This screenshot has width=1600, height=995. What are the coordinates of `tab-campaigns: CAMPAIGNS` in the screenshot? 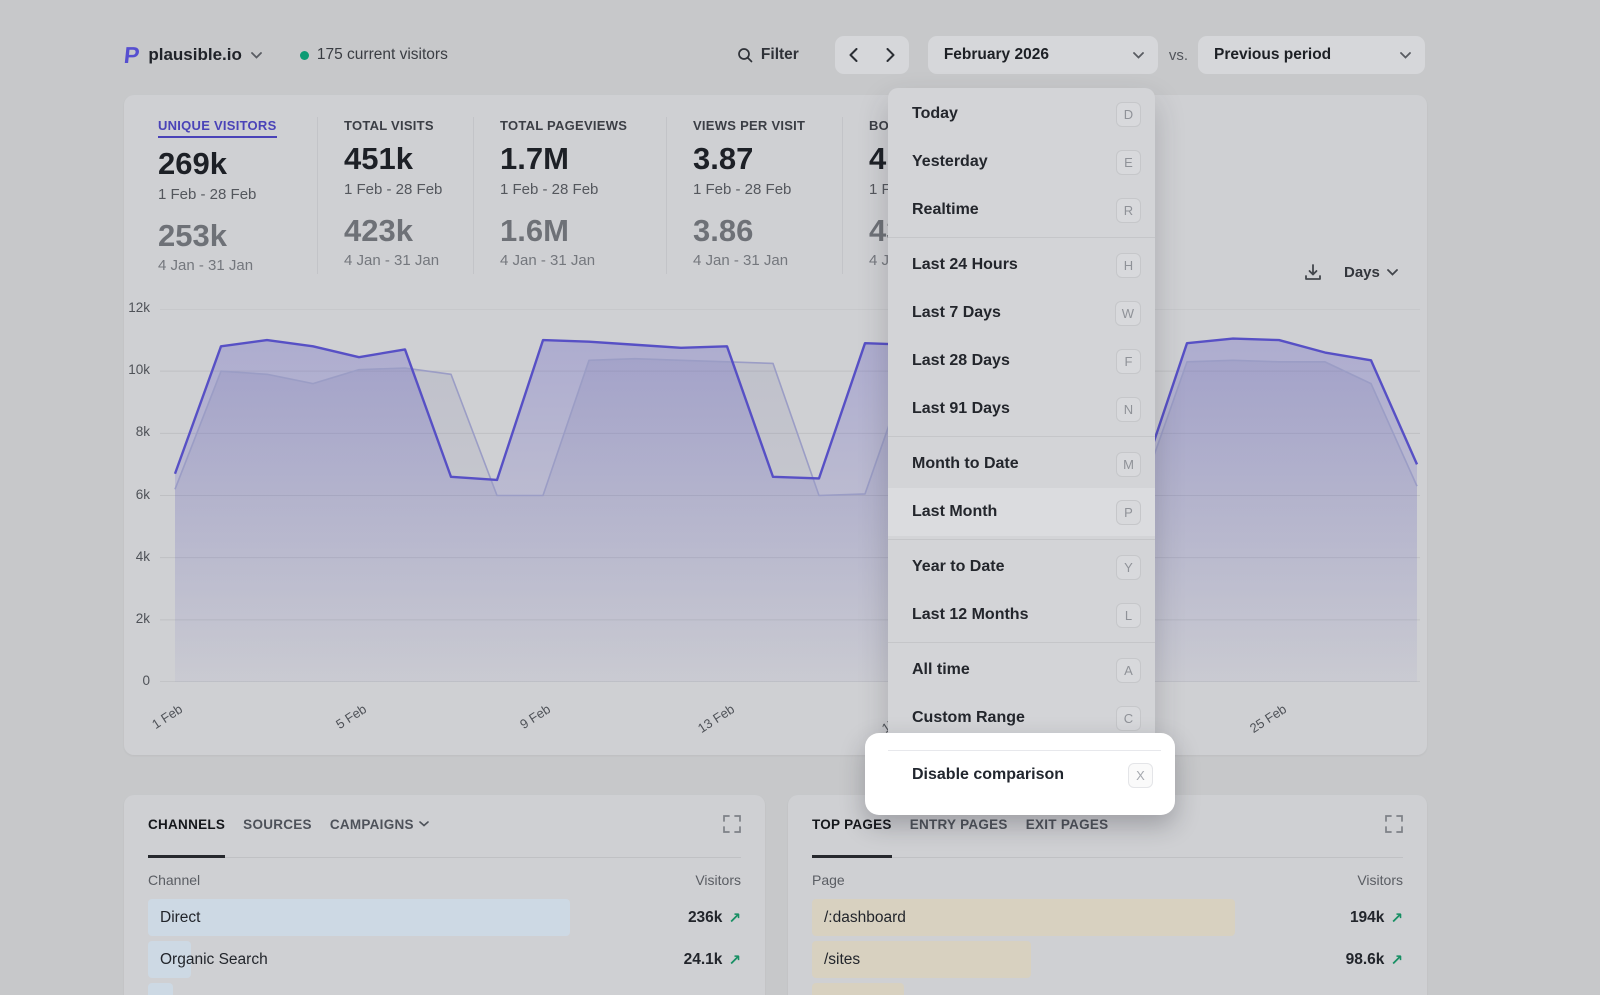 It's located at (379, 837).